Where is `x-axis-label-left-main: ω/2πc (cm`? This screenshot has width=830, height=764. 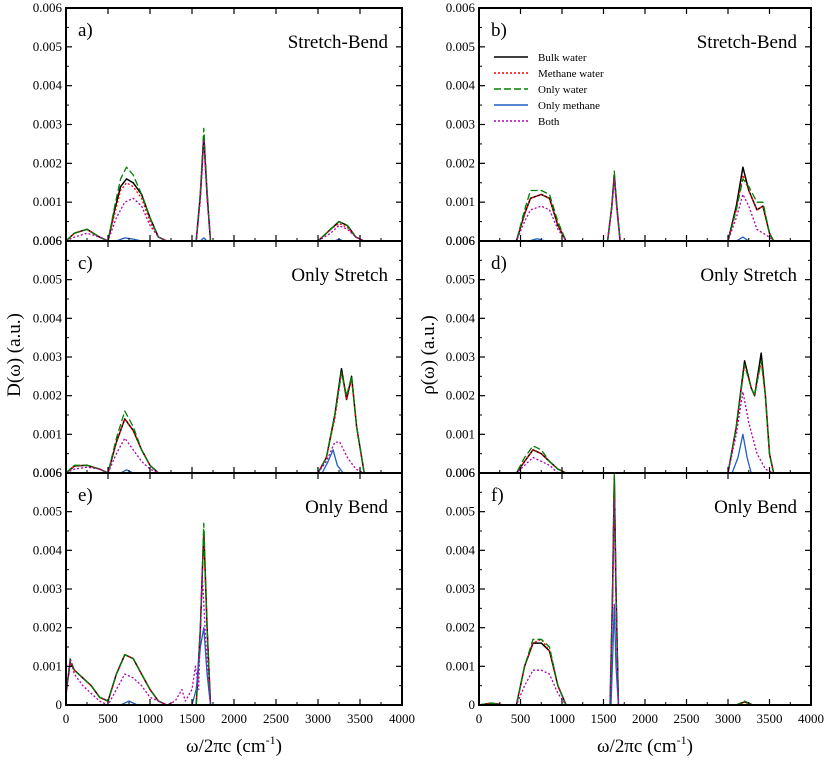
x-axis-label-left-main: ω/2πc (cm is located at coordinates (226, 746).